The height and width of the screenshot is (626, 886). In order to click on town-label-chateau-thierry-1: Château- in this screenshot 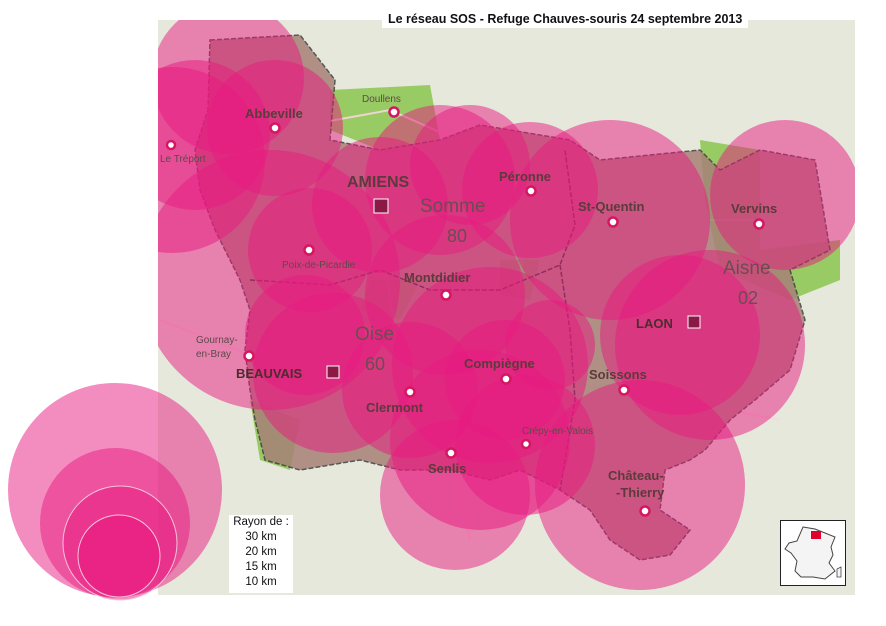, I will do `click(636, 475)`.